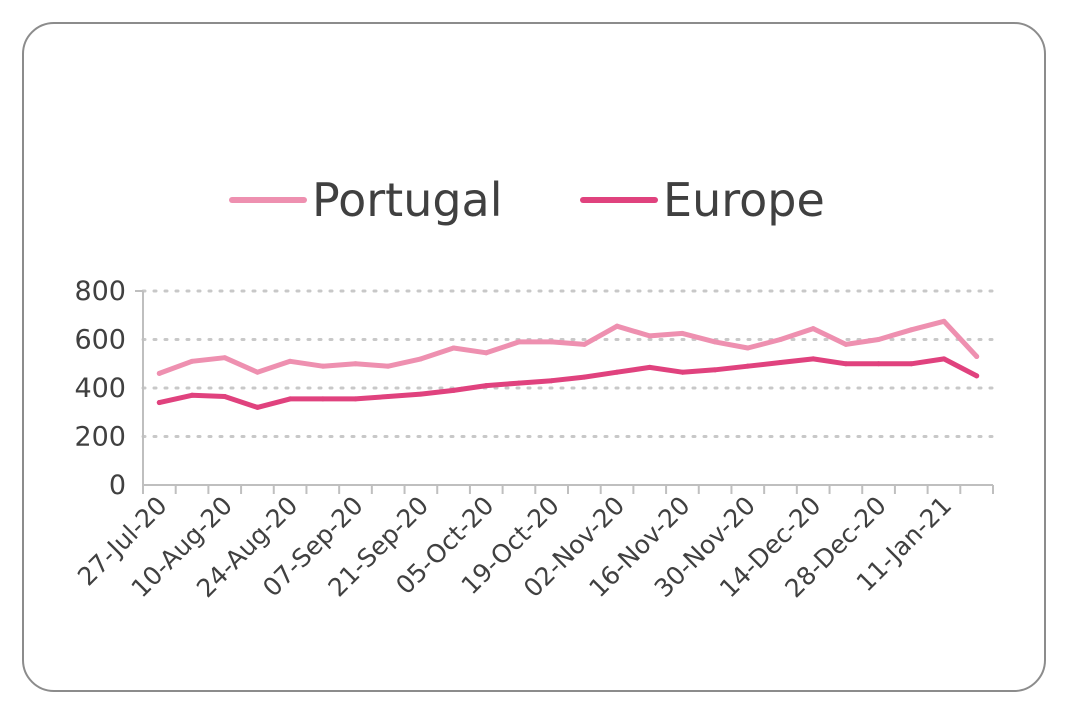 This screenshot has width=1068, height=708. Describe the element at coordinates (568, 347) in the screenshot. I see `portugal-line` at that location.